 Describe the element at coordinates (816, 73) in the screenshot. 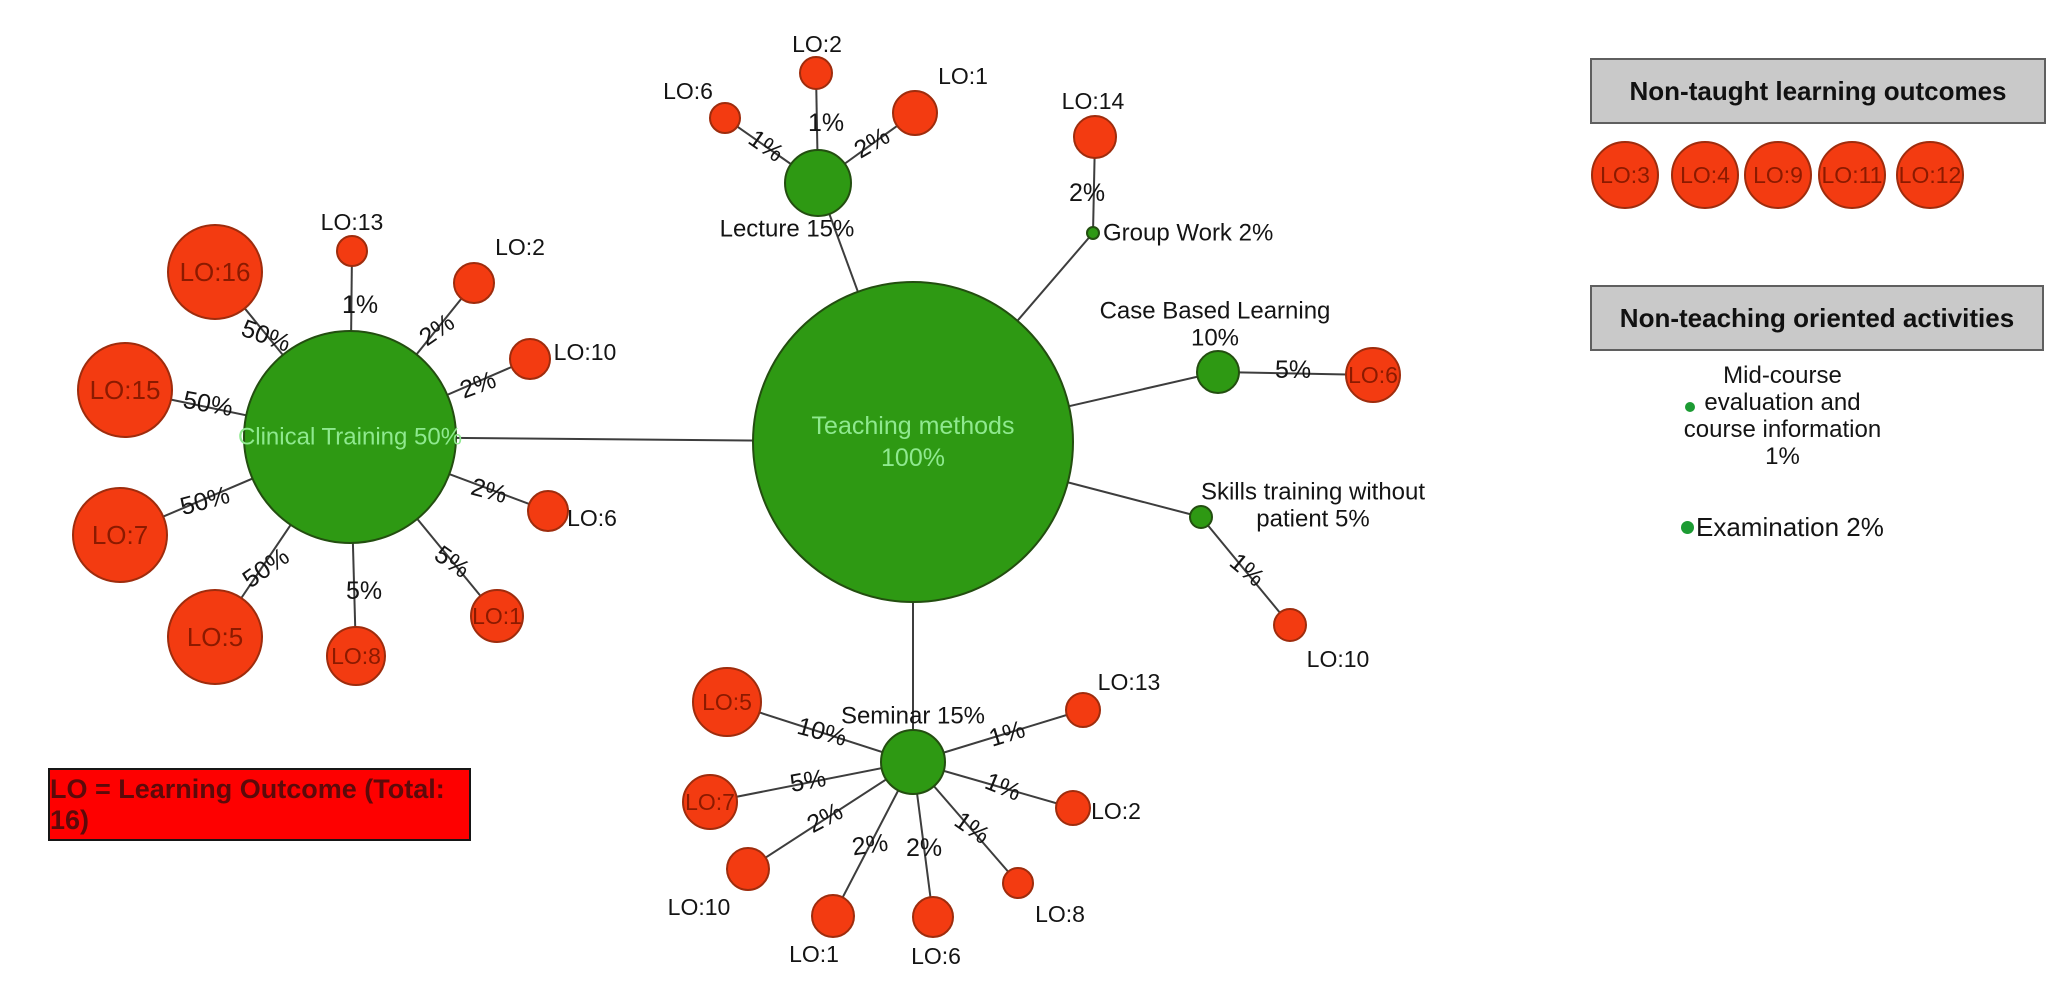

I see `lo-node-lecture-lo2` at that location.